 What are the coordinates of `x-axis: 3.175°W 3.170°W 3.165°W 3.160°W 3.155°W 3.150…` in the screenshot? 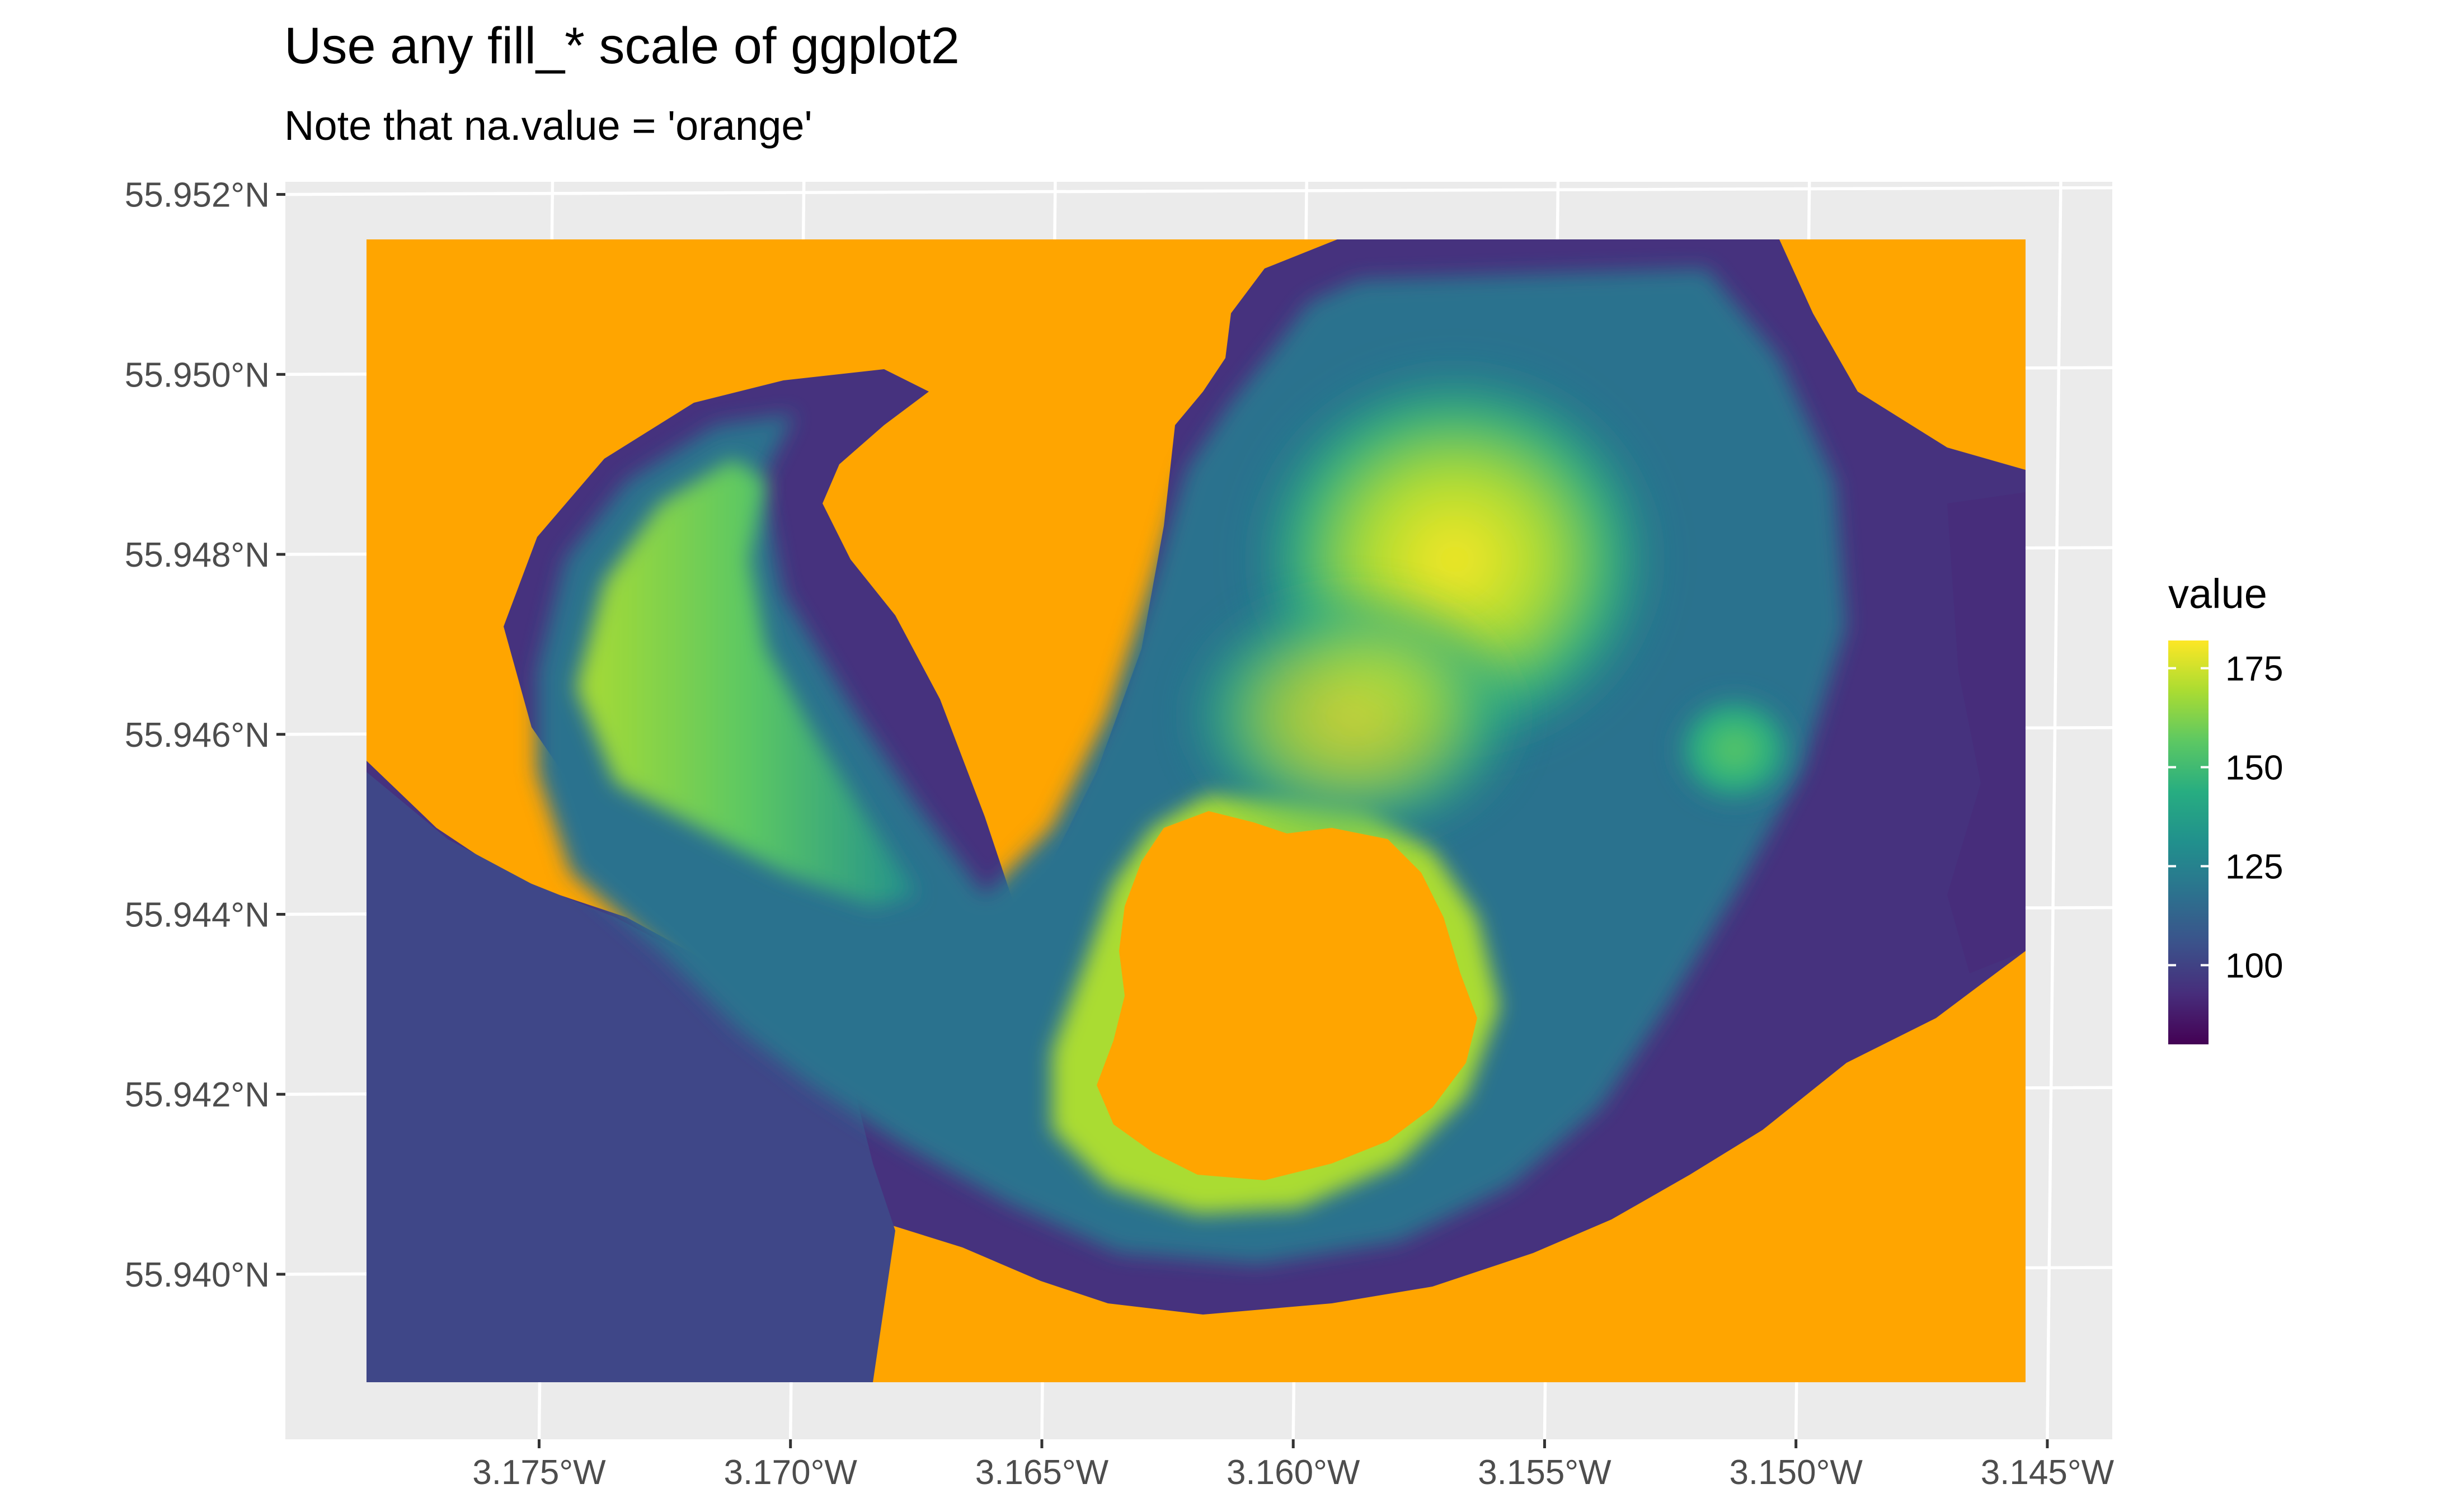 It's located at (1293, 1465).